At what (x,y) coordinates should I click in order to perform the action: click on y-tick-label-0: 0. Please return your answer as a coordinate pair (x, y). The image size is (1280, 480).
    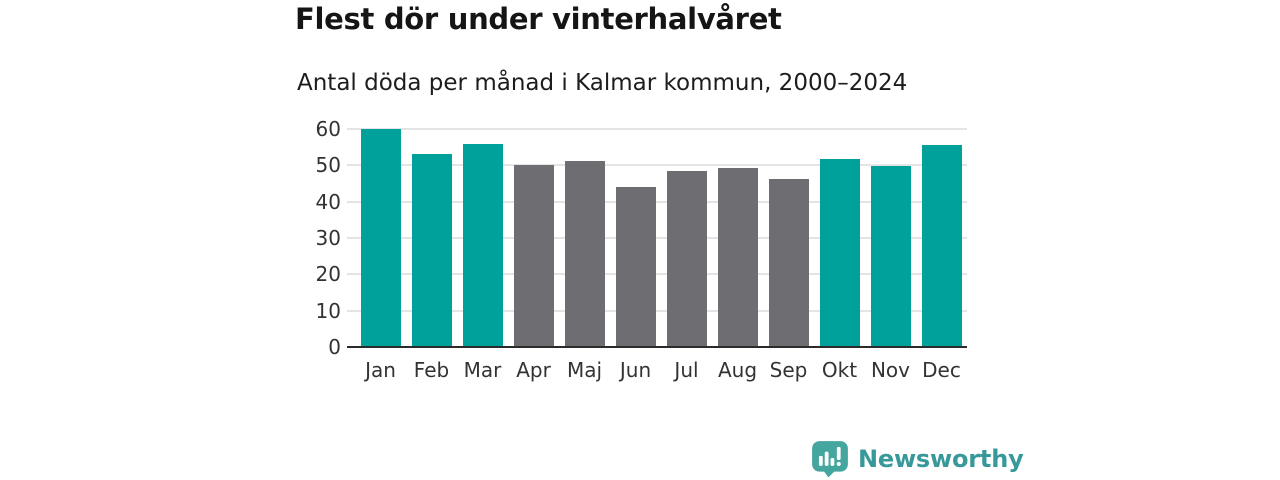
    Looking at the image, I should click on (334, 347).